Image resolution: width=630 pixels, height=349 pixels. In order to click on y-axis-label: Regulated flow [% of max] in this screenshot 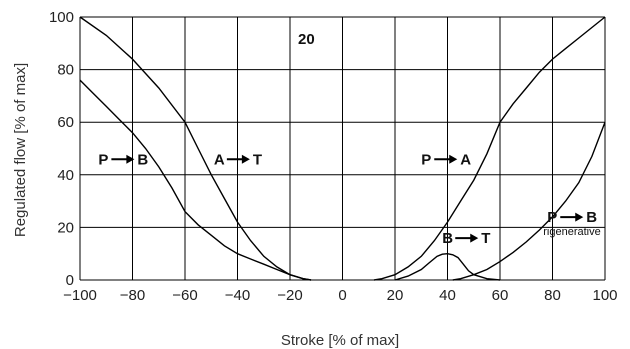, I will do `click(20, 150)`.